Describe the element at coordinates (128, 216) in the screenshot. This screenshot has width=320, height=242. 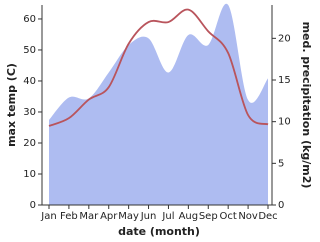
I see `x-tick-label: May` at that location.